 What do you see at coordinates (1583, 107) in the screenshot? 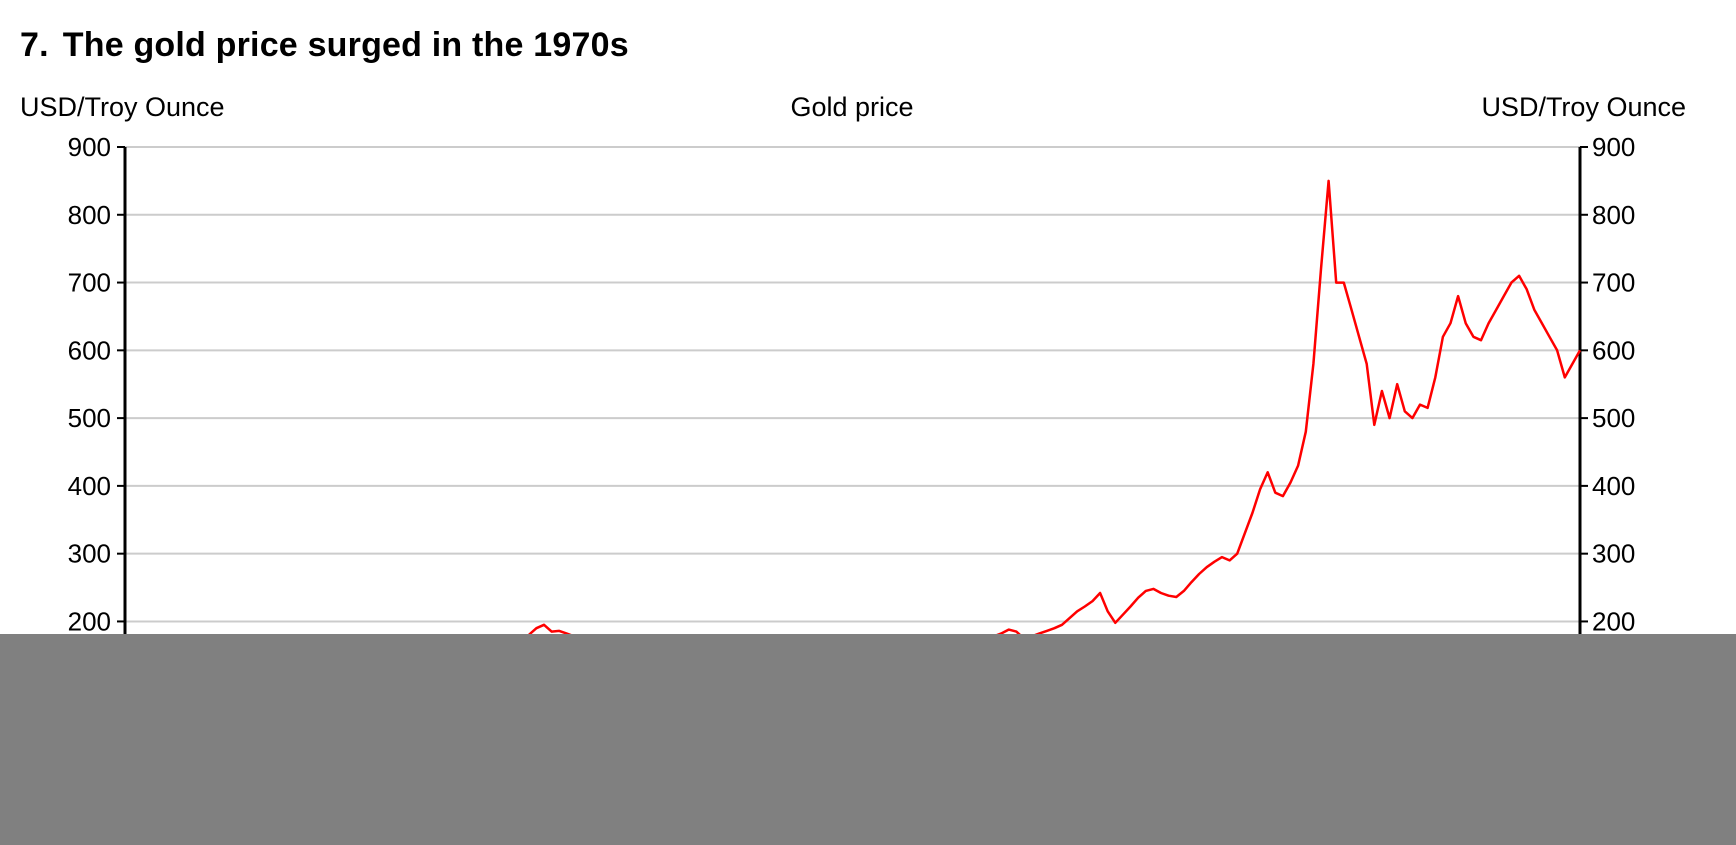
I see `right-axis-unit-label: USD/Troy Ounce` at bounding box center [1583, 107].